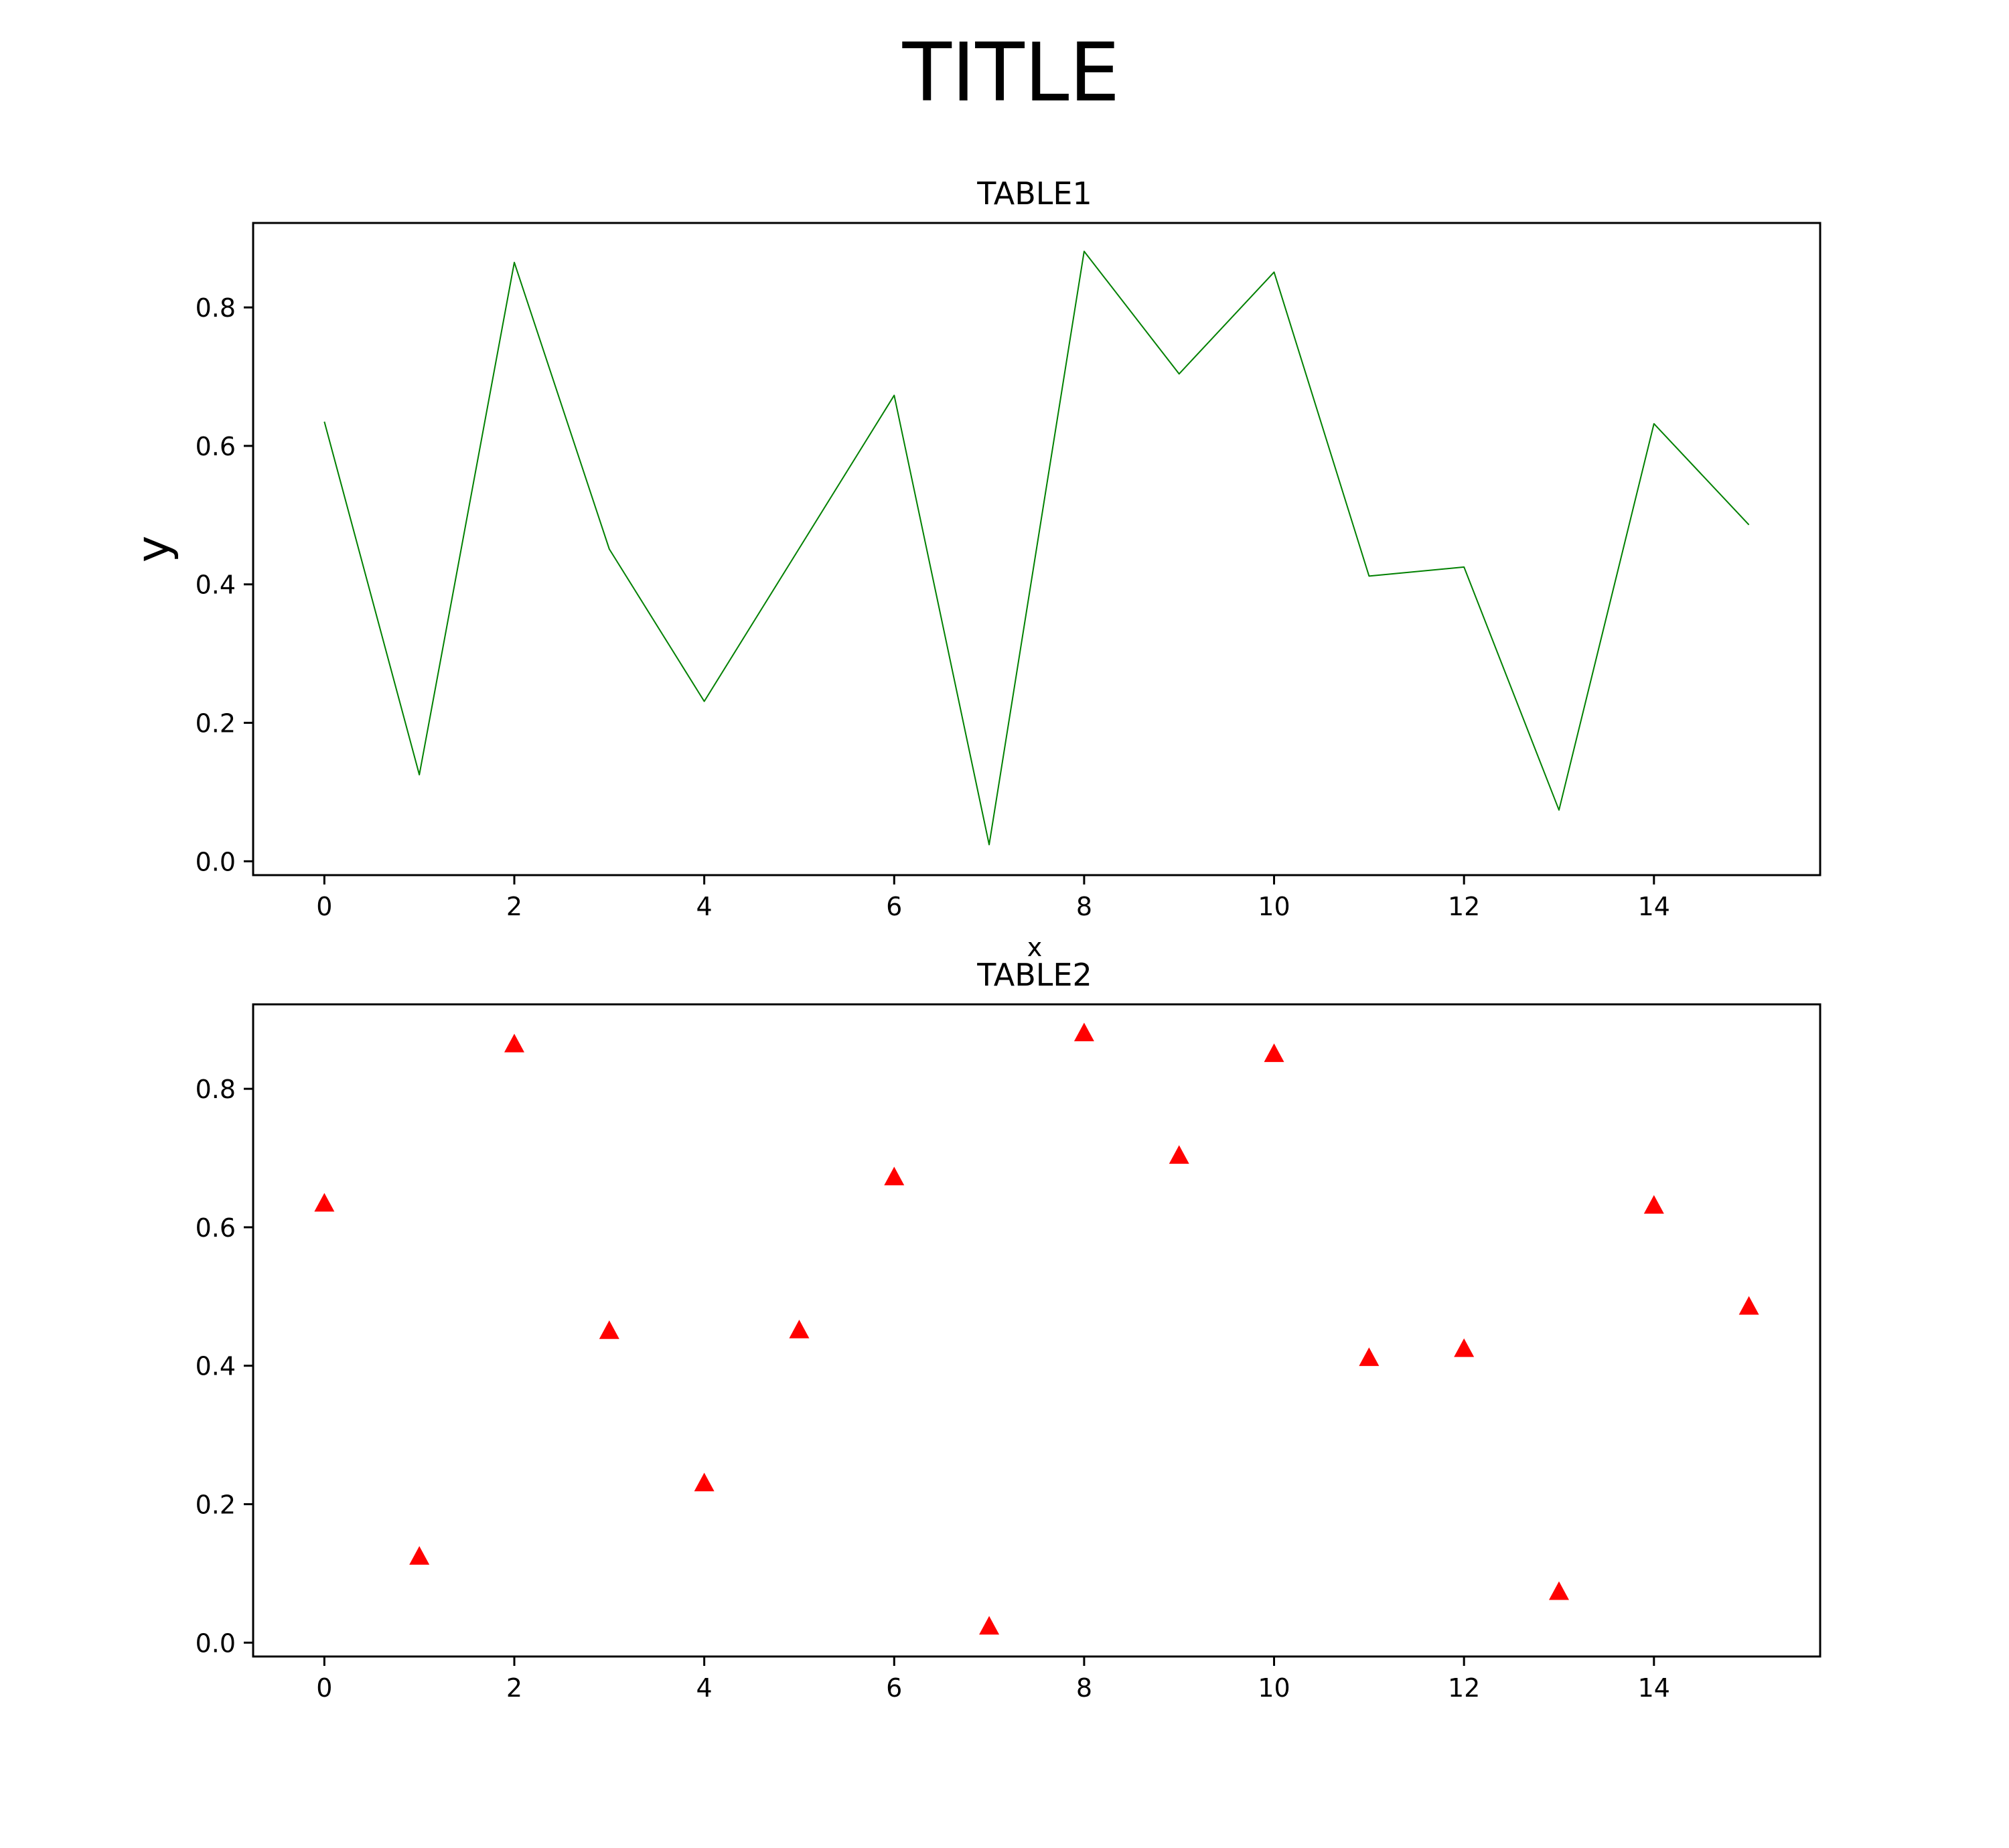  Describe the element at coordinates (216, 724) in the screenshot. I see `chart-1-y-tick-label: 0.2` at that location.